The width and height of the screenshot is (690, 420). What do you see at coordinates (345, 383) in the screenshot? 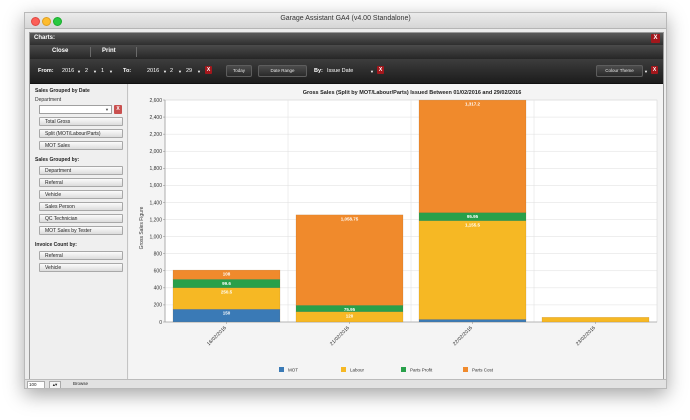
I see `status-bar: 100 ▴▾ Browse` at bounding box center [345, 383].